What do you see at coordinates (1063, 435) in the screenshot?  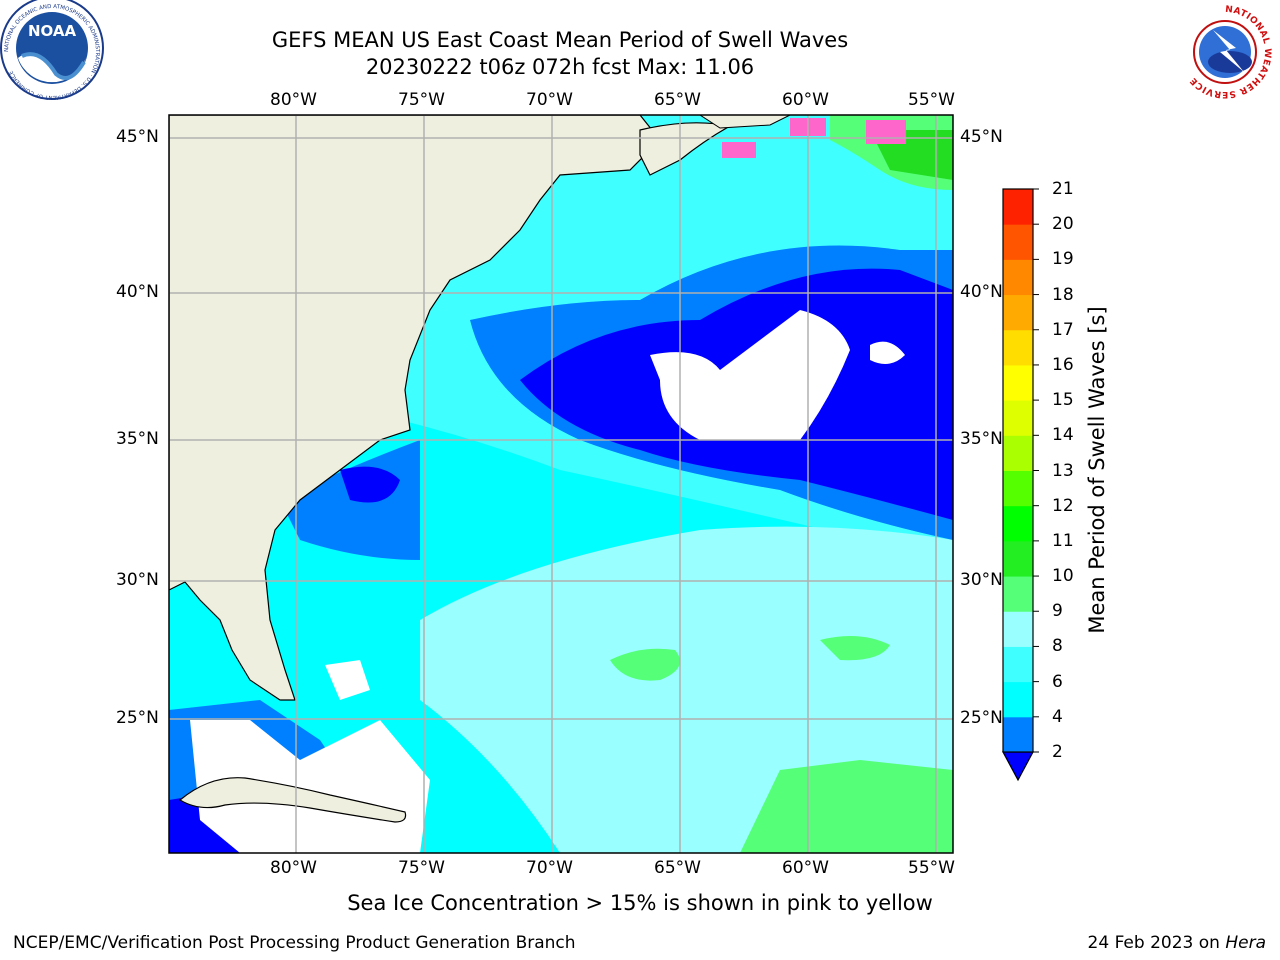 I see `colorbar-tick-label: 14` at bounding box center [1063, 435].